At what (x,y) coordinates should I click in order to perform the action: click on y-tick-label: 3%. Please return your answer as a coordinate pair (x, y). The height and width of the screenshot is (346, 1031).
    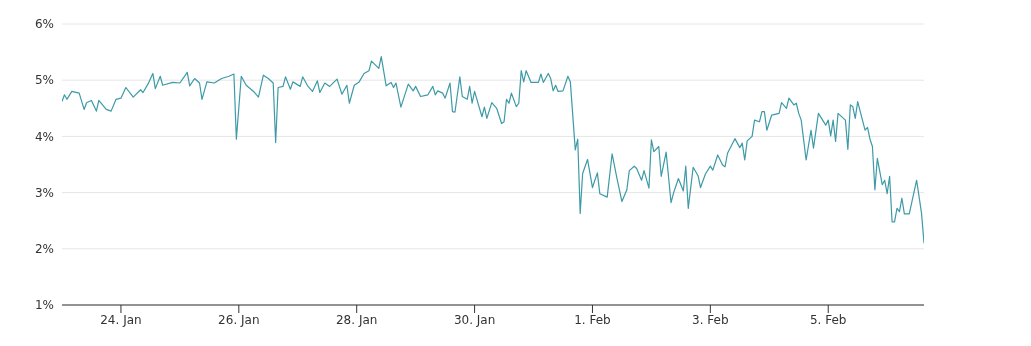
    Looking at the image, I should click on (44, 192).